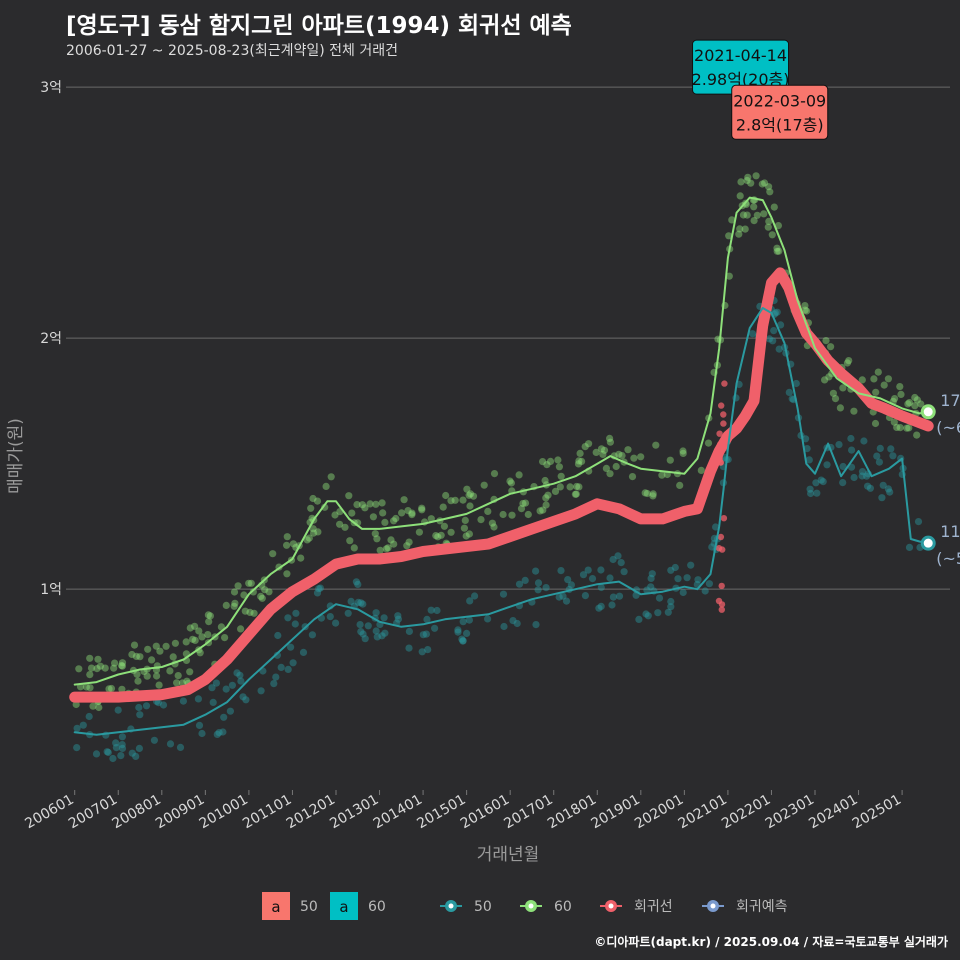 Image resolution: width=960 pixels, height=960 pixels. I want to click on legend-swatch-key: a, so click(343, 907).